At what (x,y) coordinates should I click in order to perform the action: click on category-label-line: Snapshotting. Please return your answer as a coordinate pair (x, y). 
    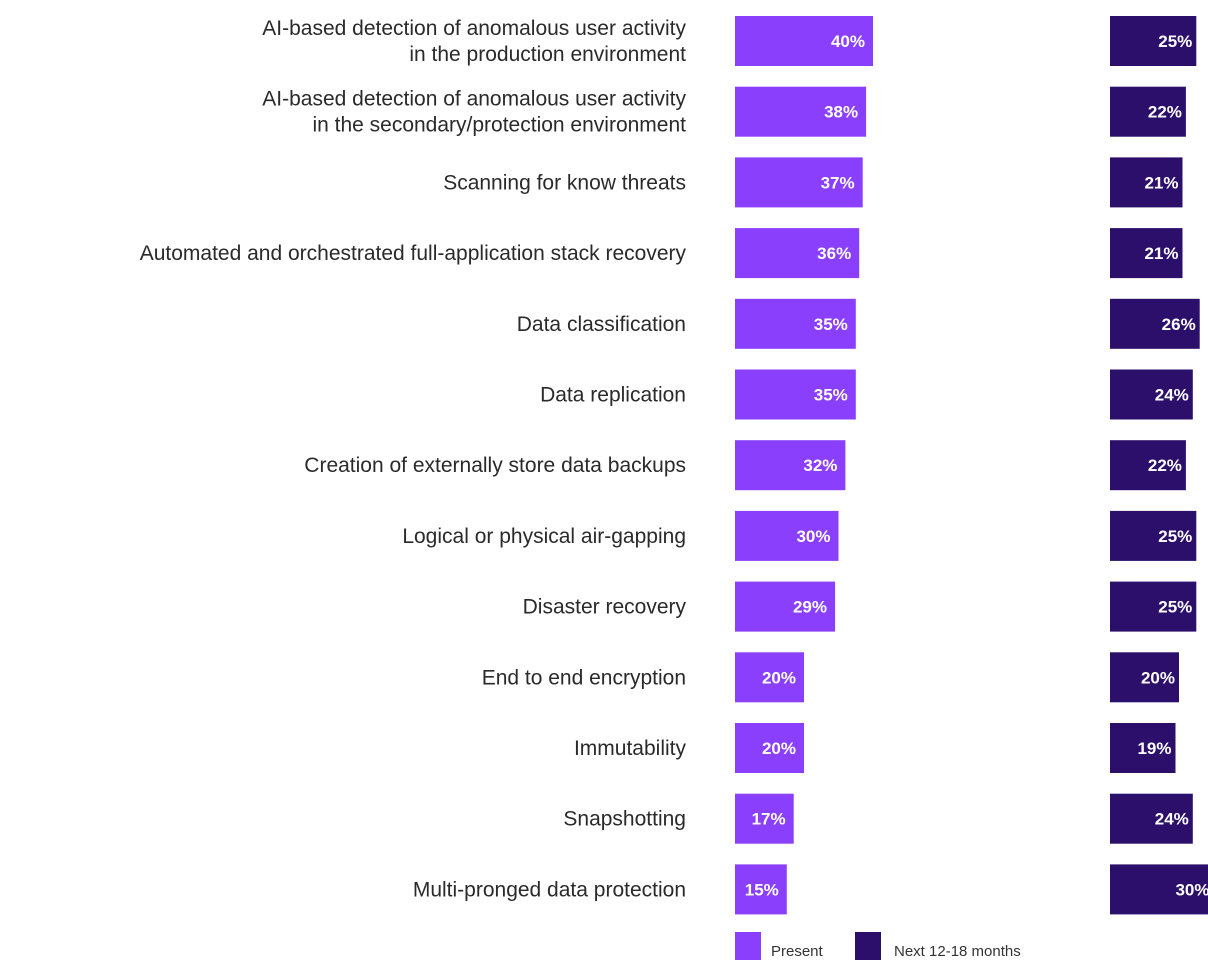
    Looking at the image, I should click on (624, 819).